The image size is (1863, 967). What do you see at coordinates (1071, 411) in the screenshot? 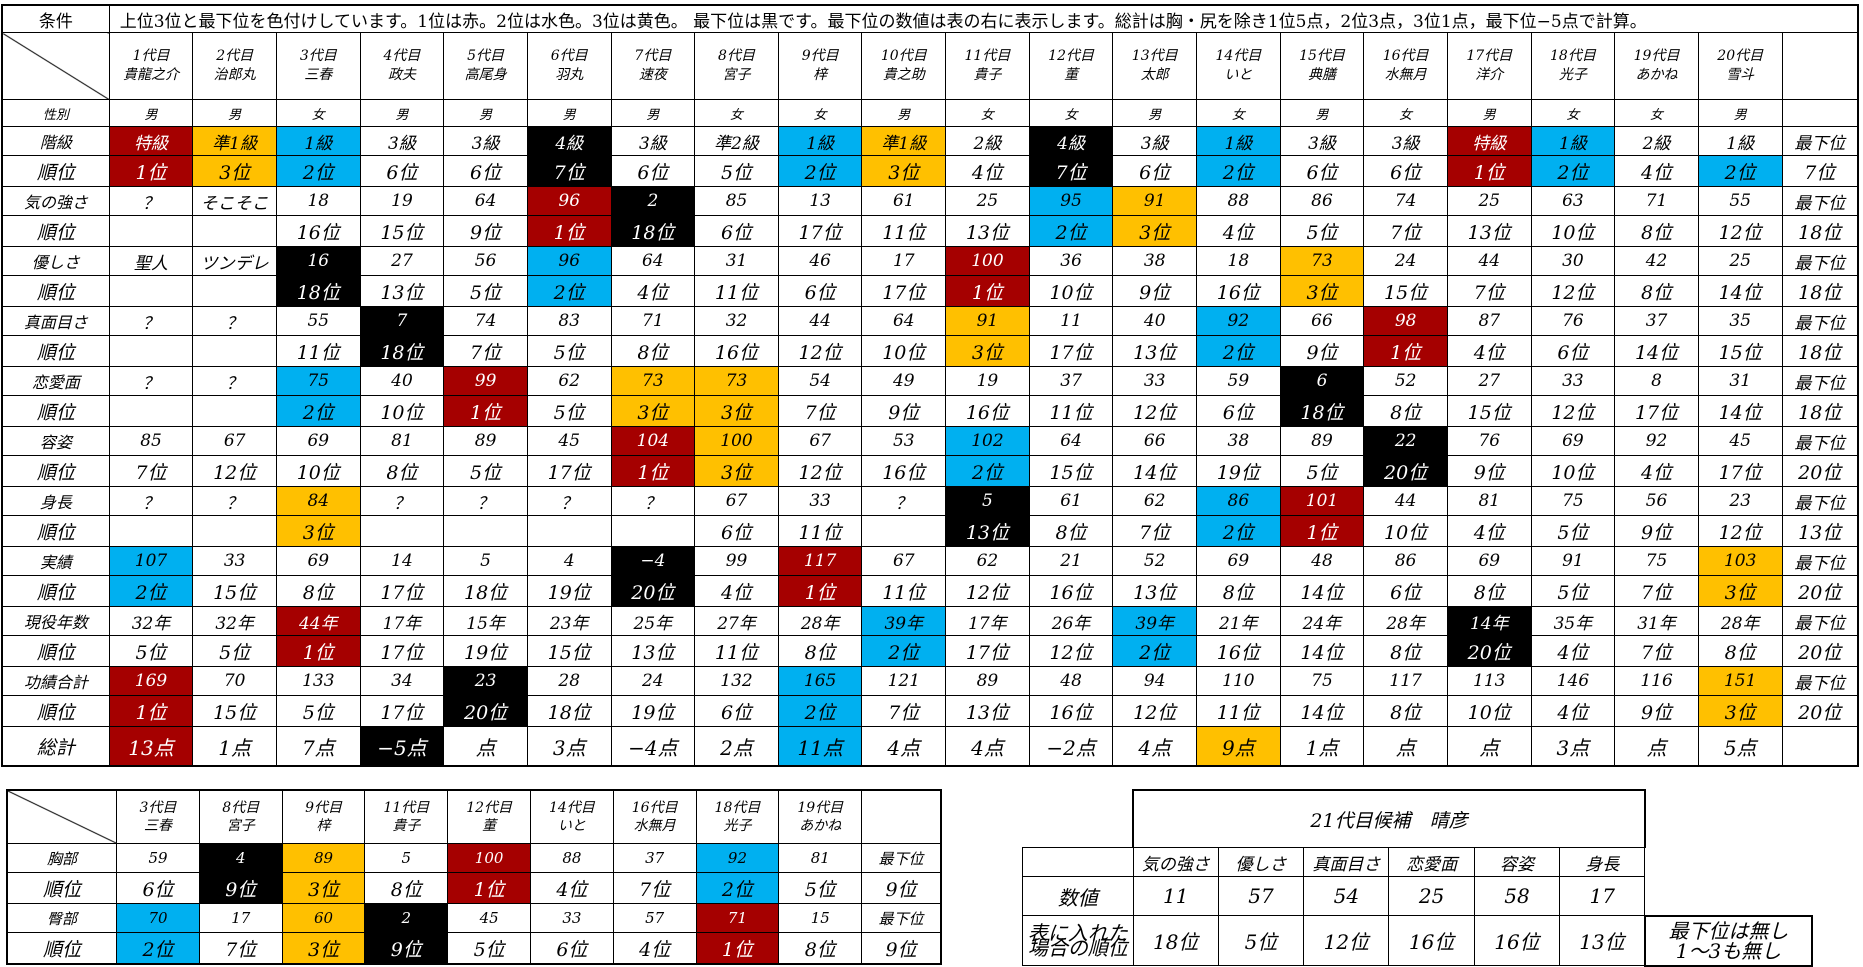
I see `stat-rank-cell: 11位` at bounding box center [1071, 411].